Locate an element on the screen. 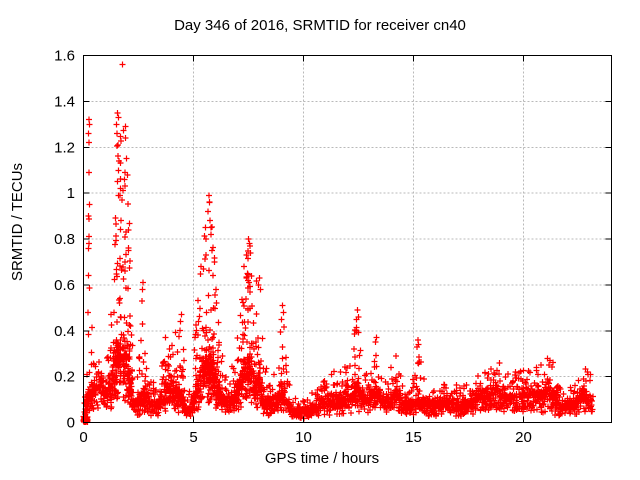  x-tick-labels: 0 5 10 15 20 is located at coordinates (305, 437).